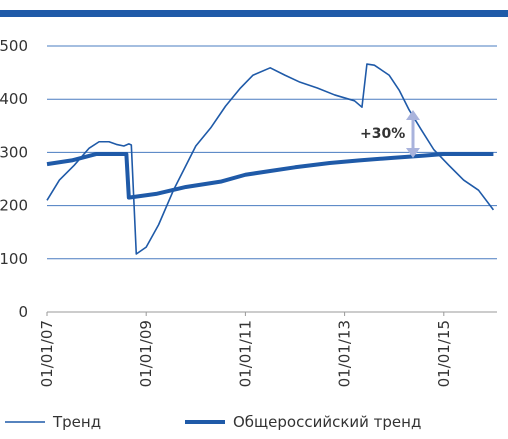 This screenshot has height=439, width=508. Describe the element at coordinates (327, 422) in the screenshot. I see `legend-label: Общероссийский тренд` at that location.